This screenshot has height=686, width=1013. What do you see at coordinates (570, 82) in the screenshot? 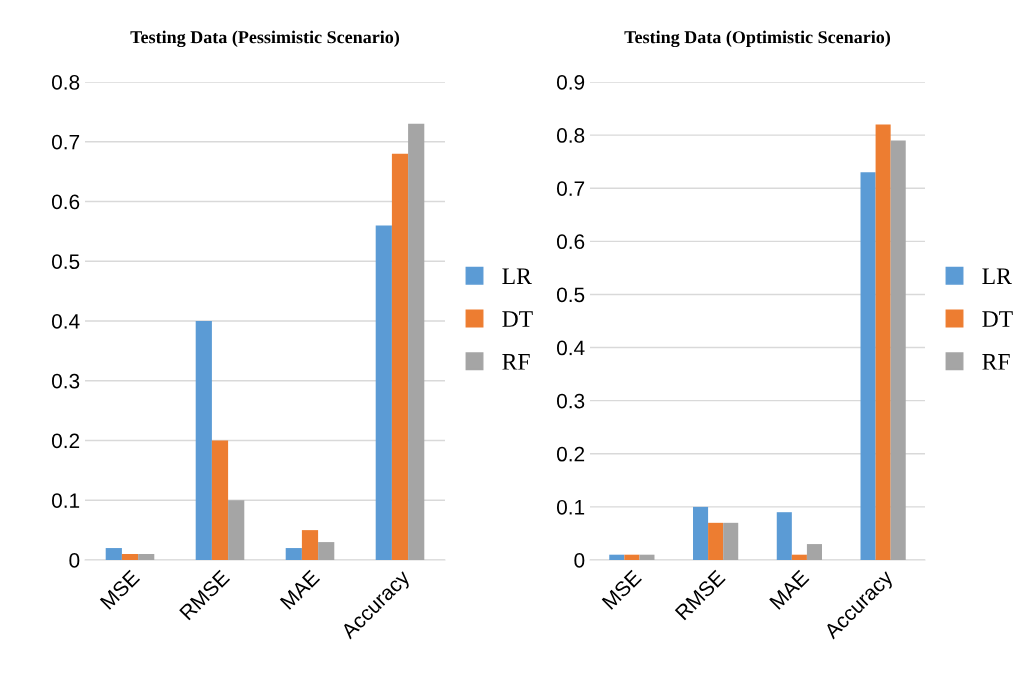
I see `y-tick-label: 0.9` at bounding box center [570, 82].